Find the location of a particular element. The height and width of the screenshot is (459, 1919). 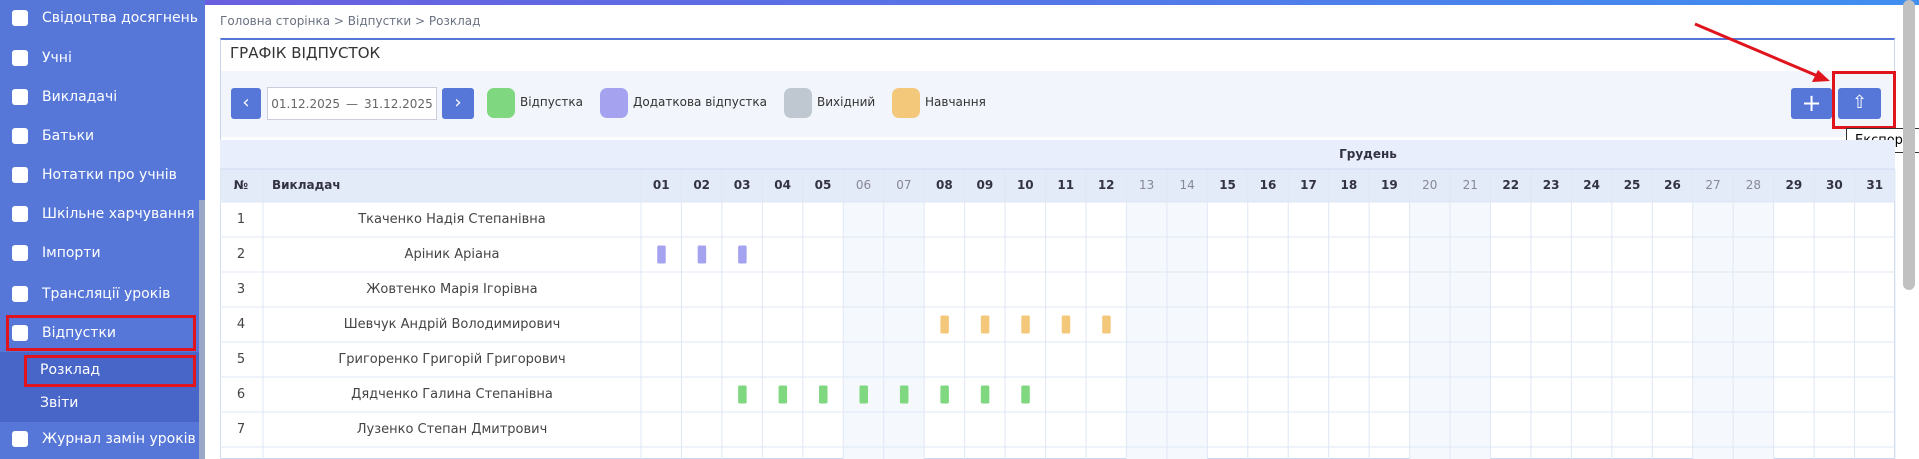

day-header: 16 is located at coordinates (1268, 185).